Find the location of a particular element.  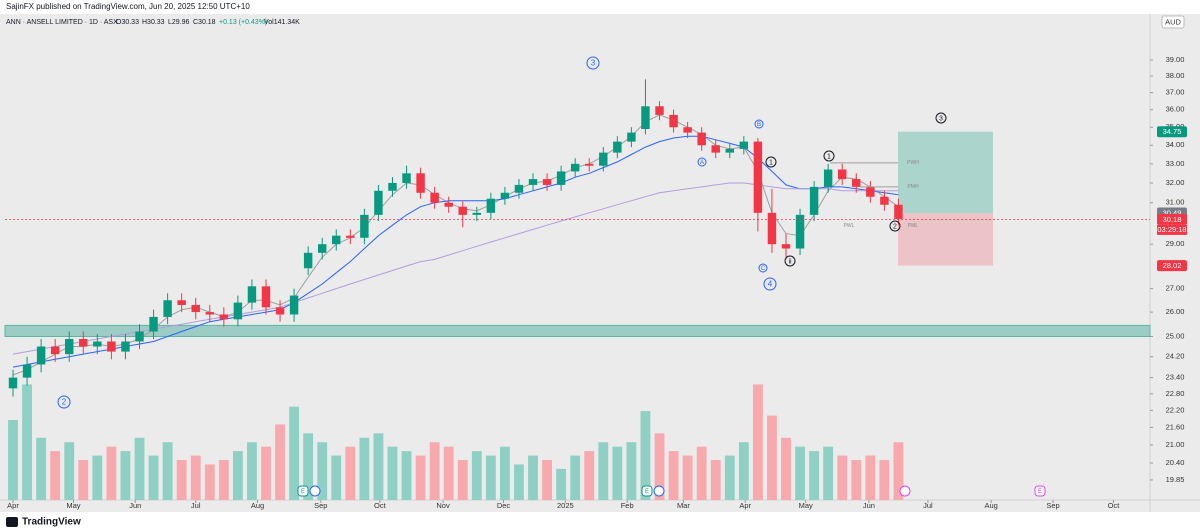

wave-label: 2 is located at coordinates (64, 402).